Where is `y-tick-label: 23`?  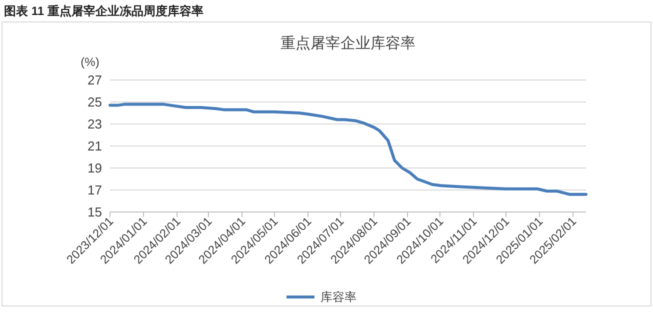
y-tick-label: 23 is located at coordinates (95, 124).